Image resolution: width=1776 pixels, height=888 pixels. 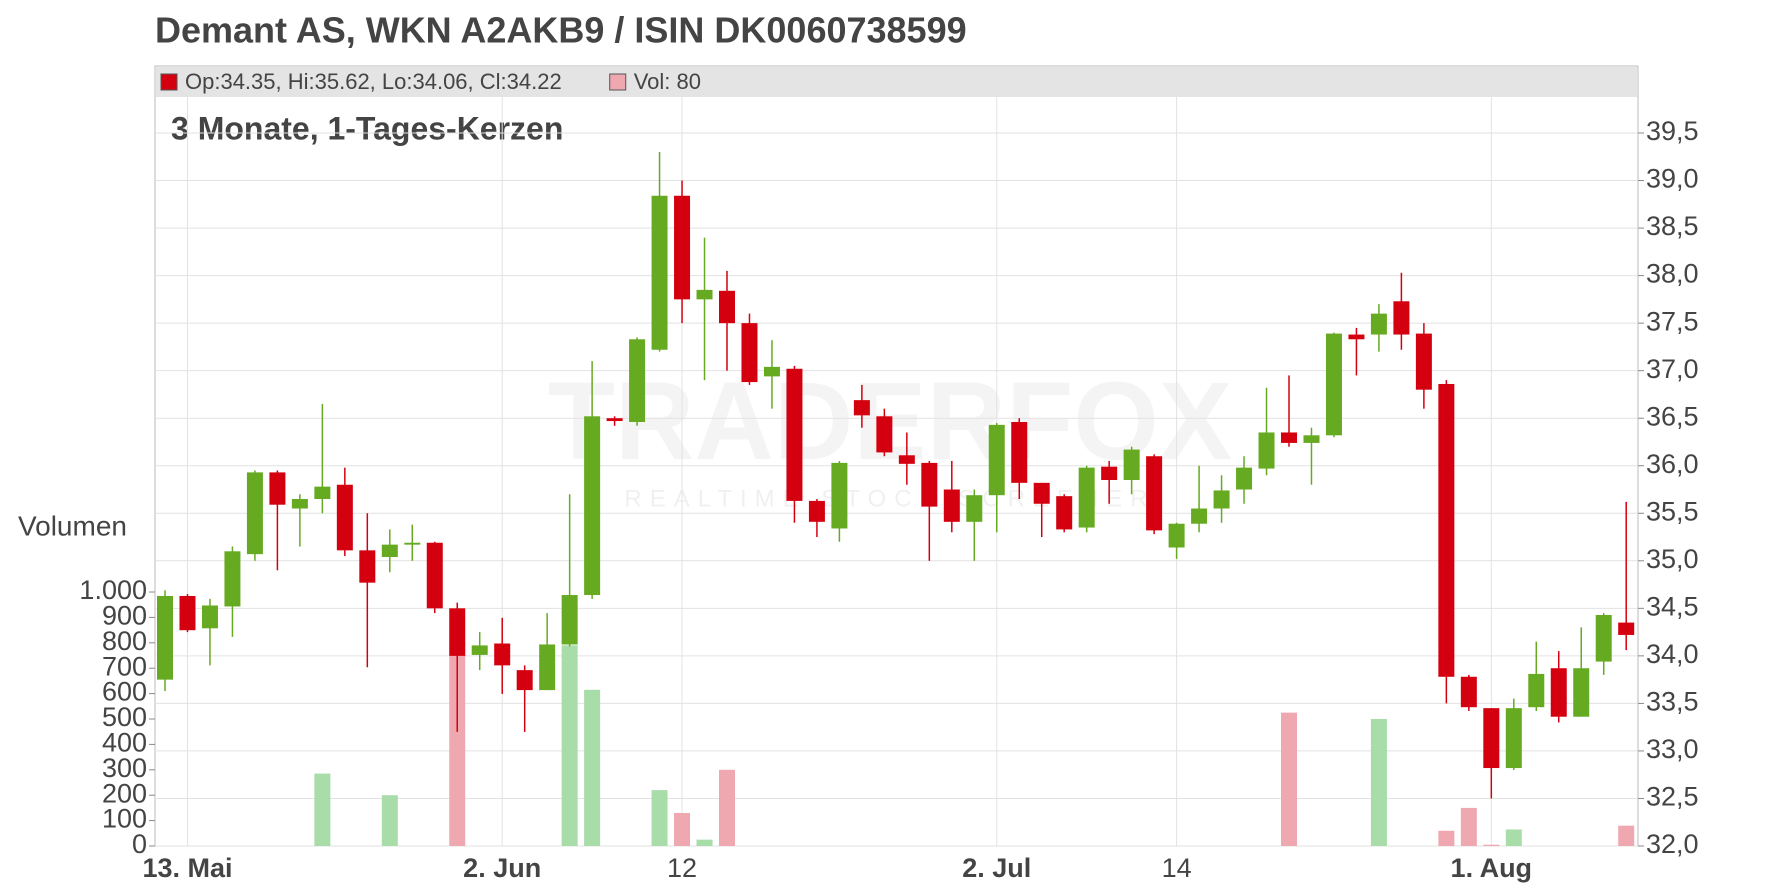 I want to click on legend-label: Op:34.35, Hi:35.62, Lo:34.06, Cl:34.22, so click(x=373, y=81).